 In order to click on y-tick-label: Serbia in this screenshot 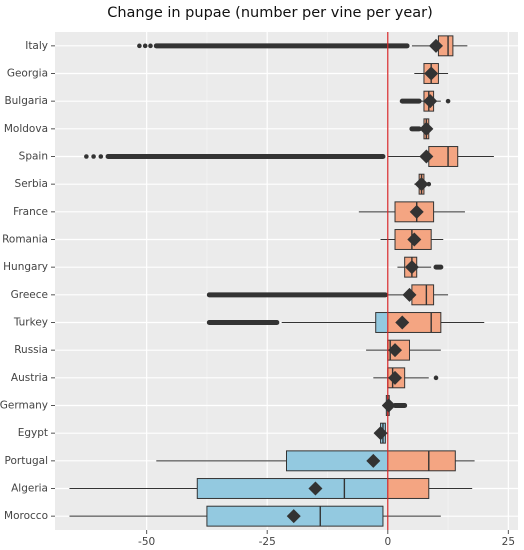, I will do `click(31, 184)`.